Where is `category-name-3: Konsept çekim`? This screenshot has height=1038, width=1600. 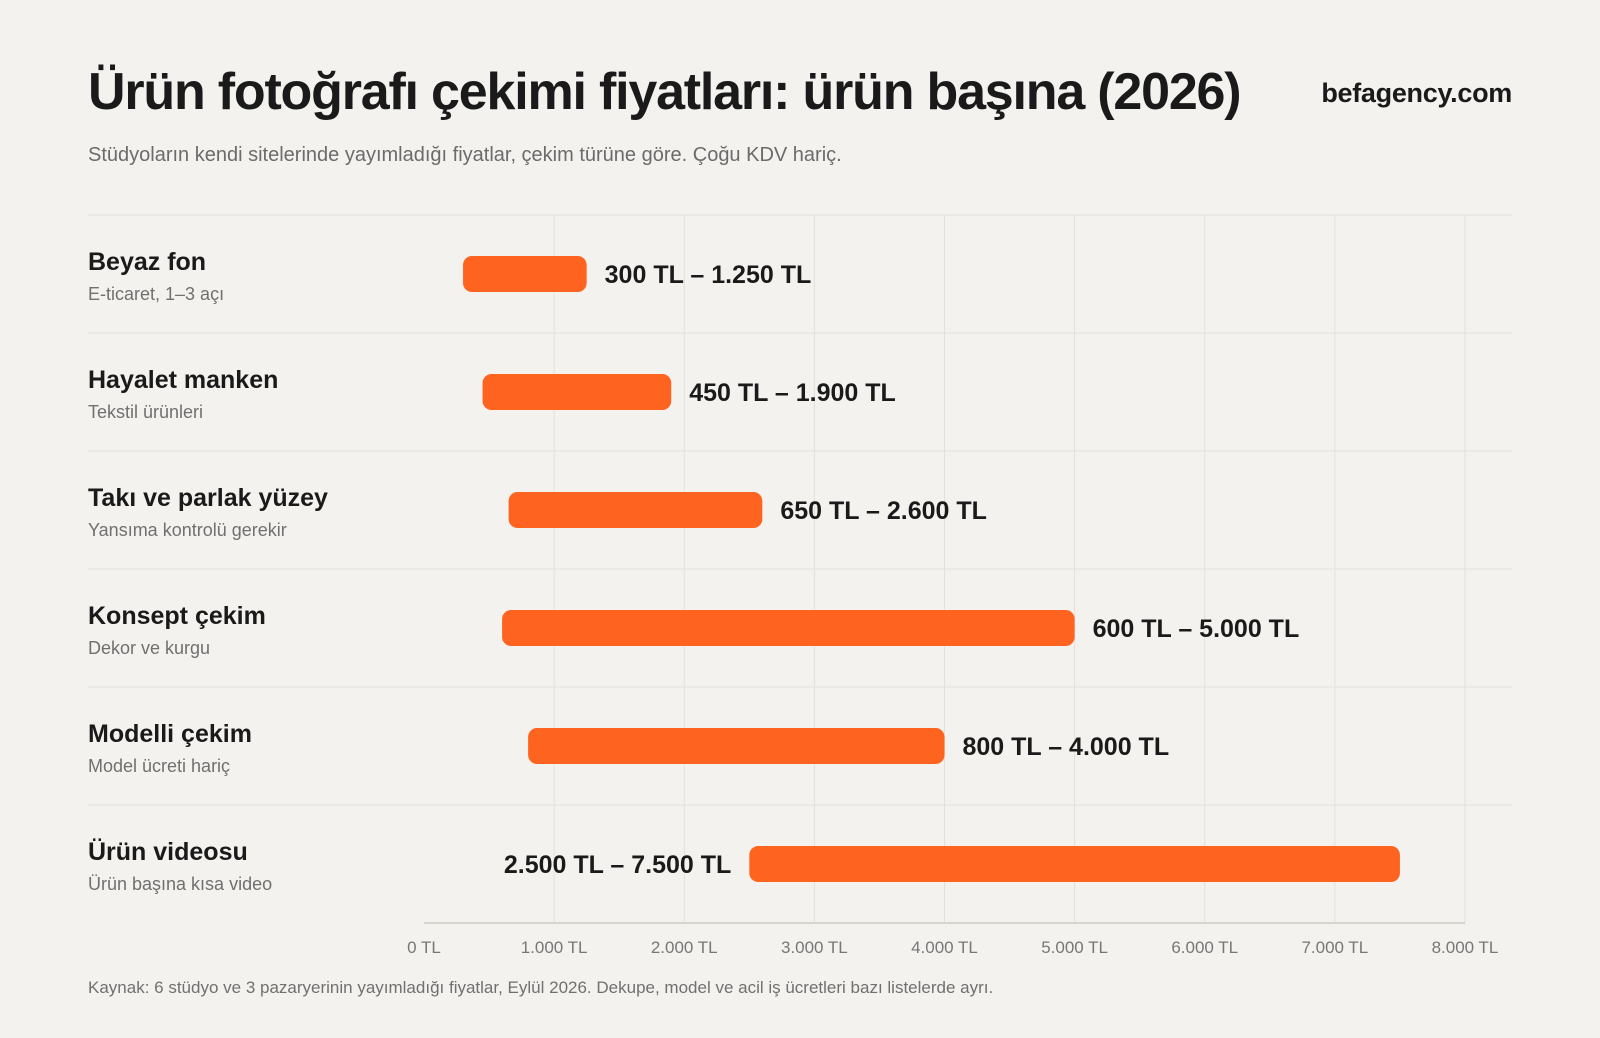 category-name-3: Konsept çekim is located at coordinates (177, 616).